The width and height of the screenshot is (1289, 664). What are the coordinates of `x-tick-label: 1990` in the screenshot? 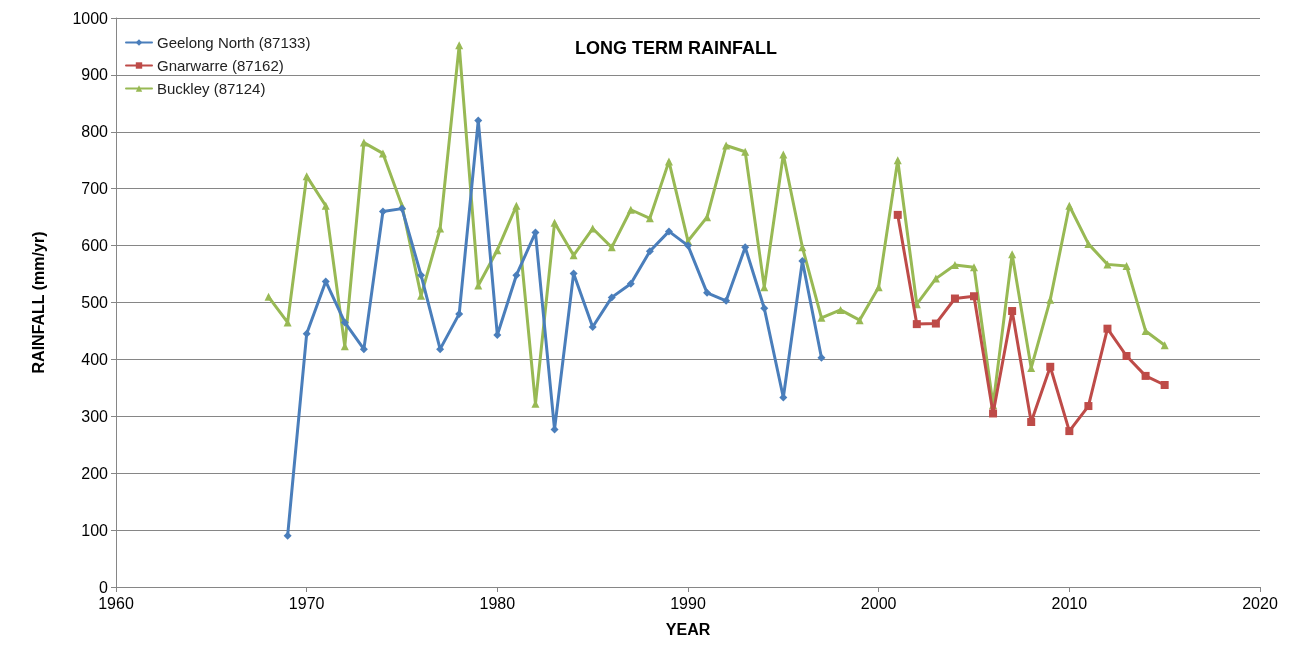 It's located at (688, 603).